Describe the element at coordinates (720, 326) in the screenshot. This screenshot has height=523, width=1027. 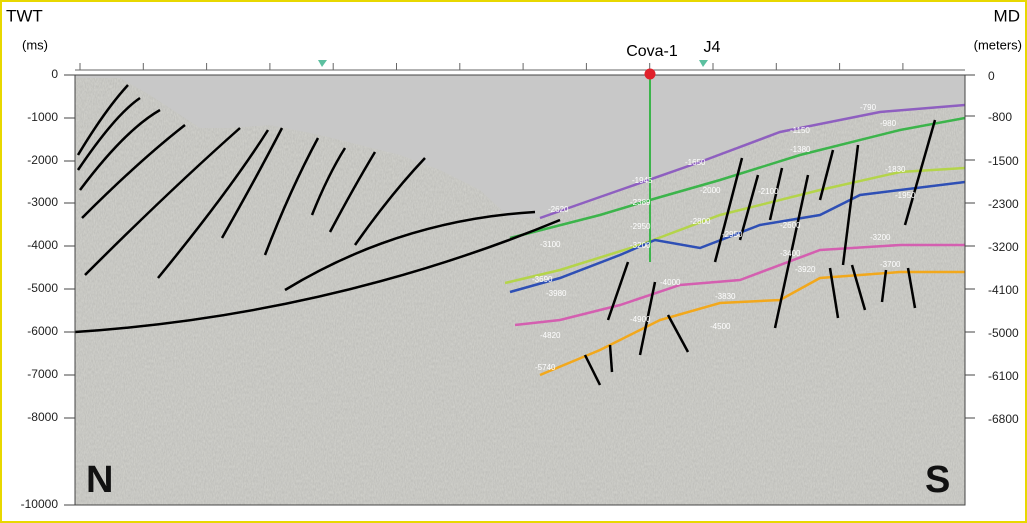
I see `horizon-label: -4500` at that location.